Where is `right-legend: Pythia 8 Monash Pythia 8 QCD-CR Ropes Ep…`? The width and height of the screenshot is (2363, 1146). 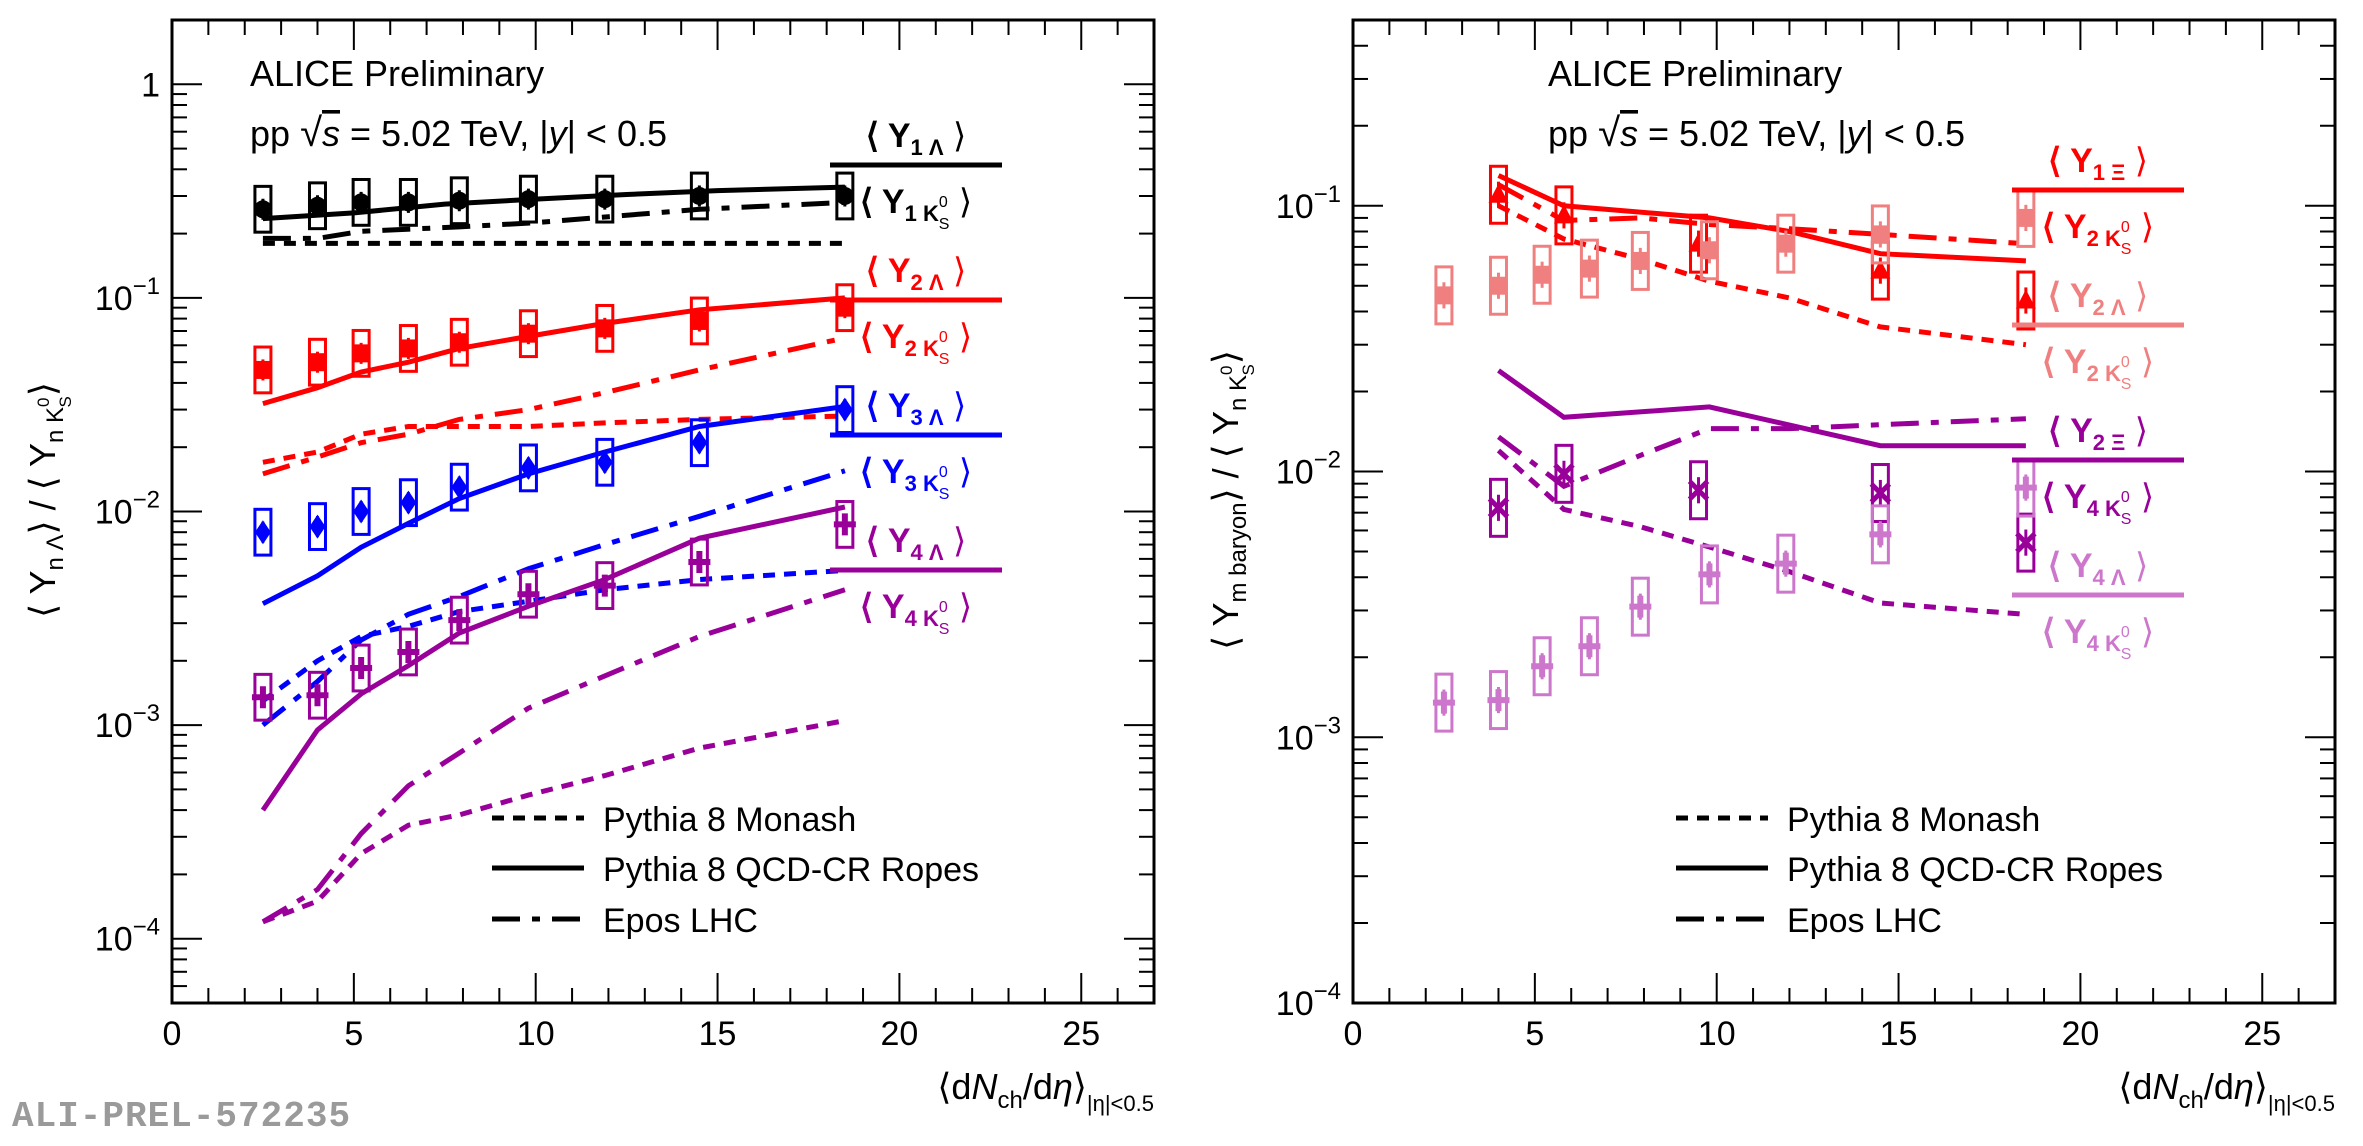
right-legend: Pythia 8 Monash Pythia 8 QCD-CR Ropes Ep… is located at coordinates (1919, 870).